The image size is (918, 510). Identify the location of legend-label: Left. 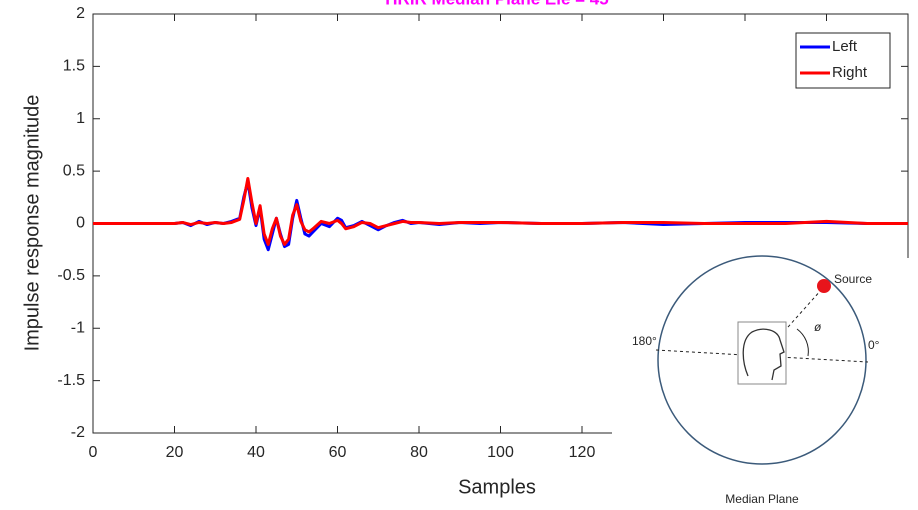
(845, 46).